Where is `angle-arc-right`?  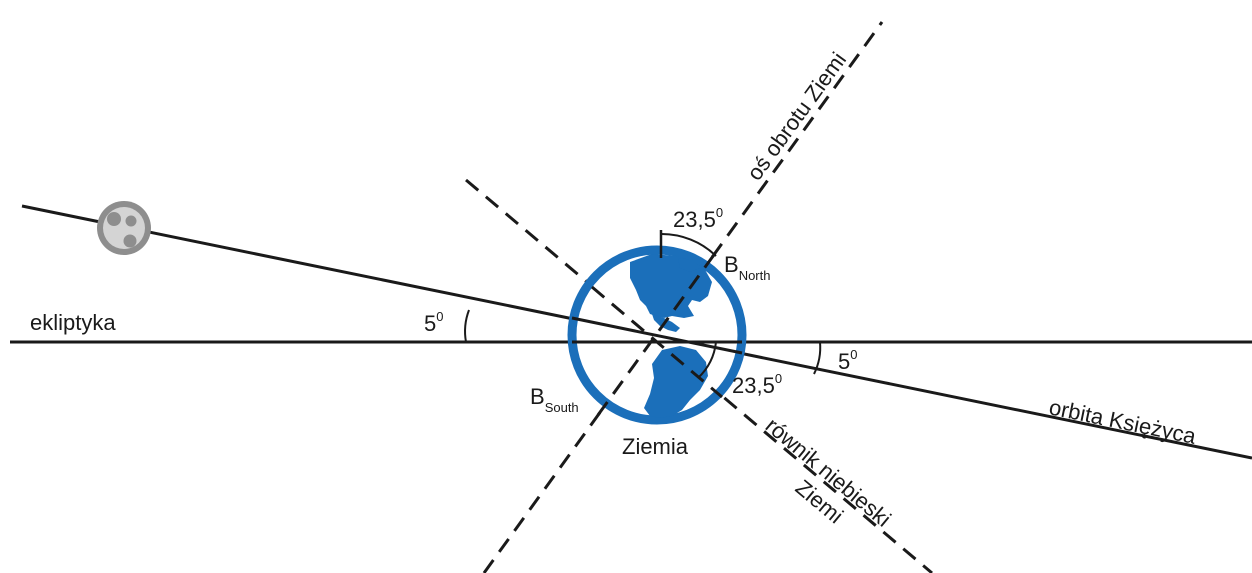 angle-arc-right is located at coordinates (817, 358).